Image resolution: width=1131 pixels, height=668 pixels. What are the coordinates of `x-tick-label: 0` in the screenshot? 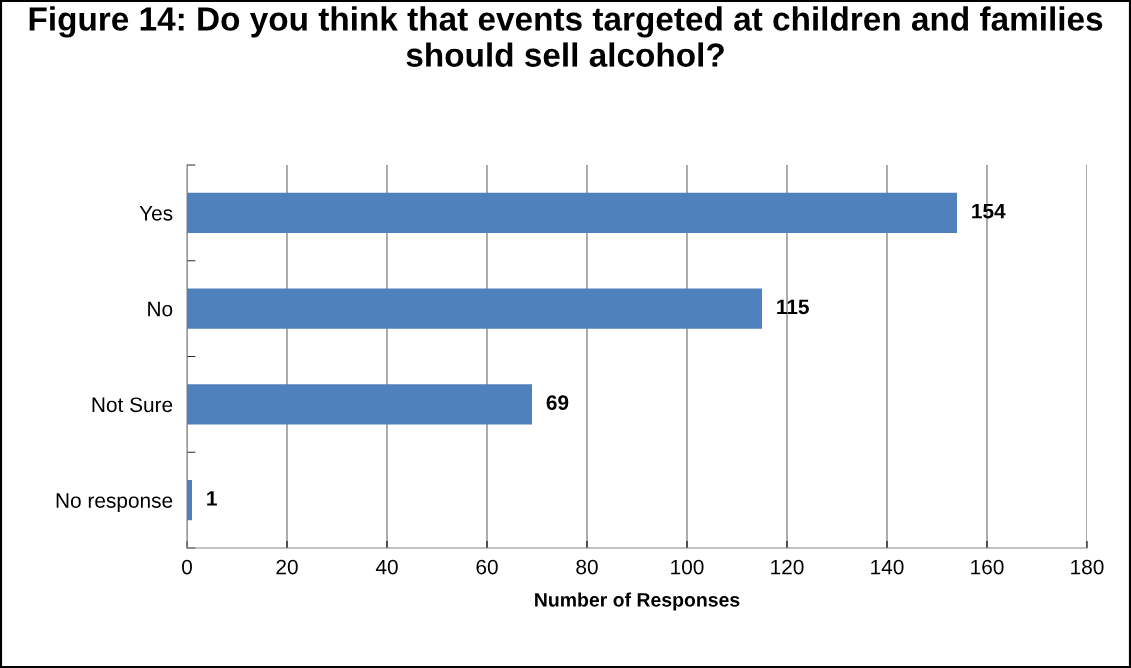 It's located at (187, 567).